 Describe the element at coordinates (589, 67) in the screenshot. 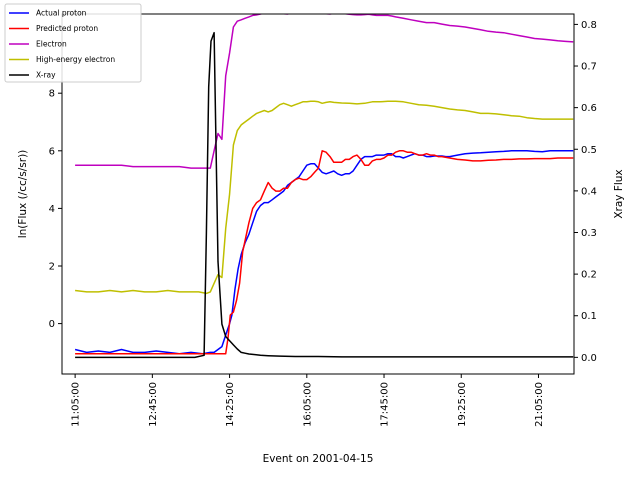

I see `right-tick-label-7: 0.7` at that location.